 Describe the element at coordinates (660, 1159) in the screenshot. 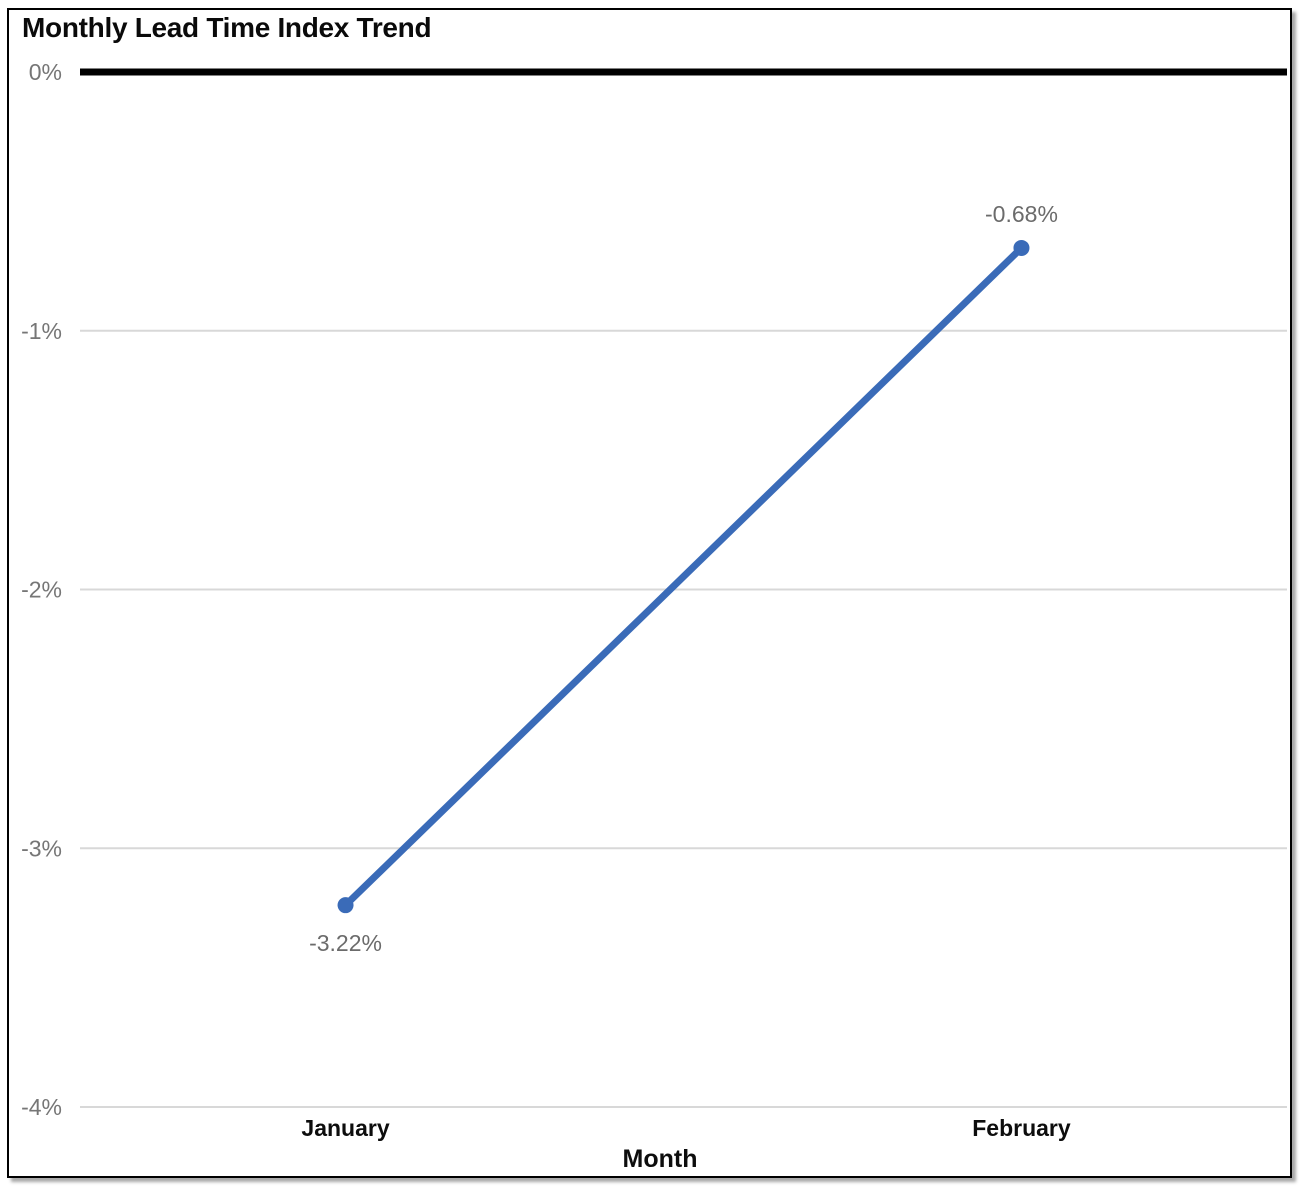

I see `x-axis-title: Month` at that location.